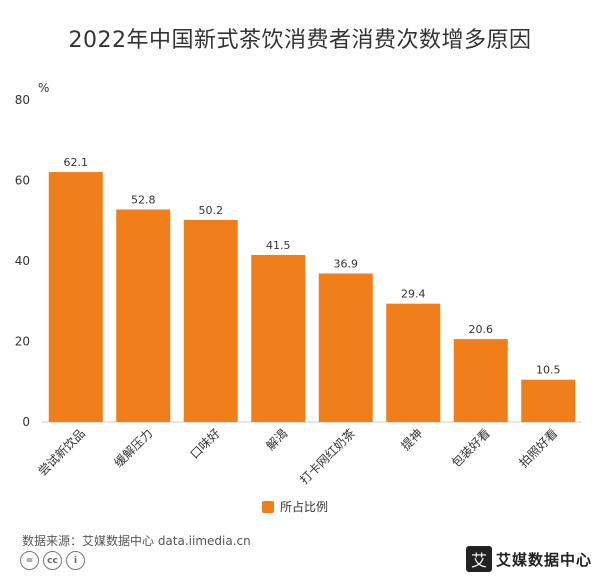  Describe the element at coordinates (412, 440) in the screenshot. I see `x-tick-label: 提神` at that location.